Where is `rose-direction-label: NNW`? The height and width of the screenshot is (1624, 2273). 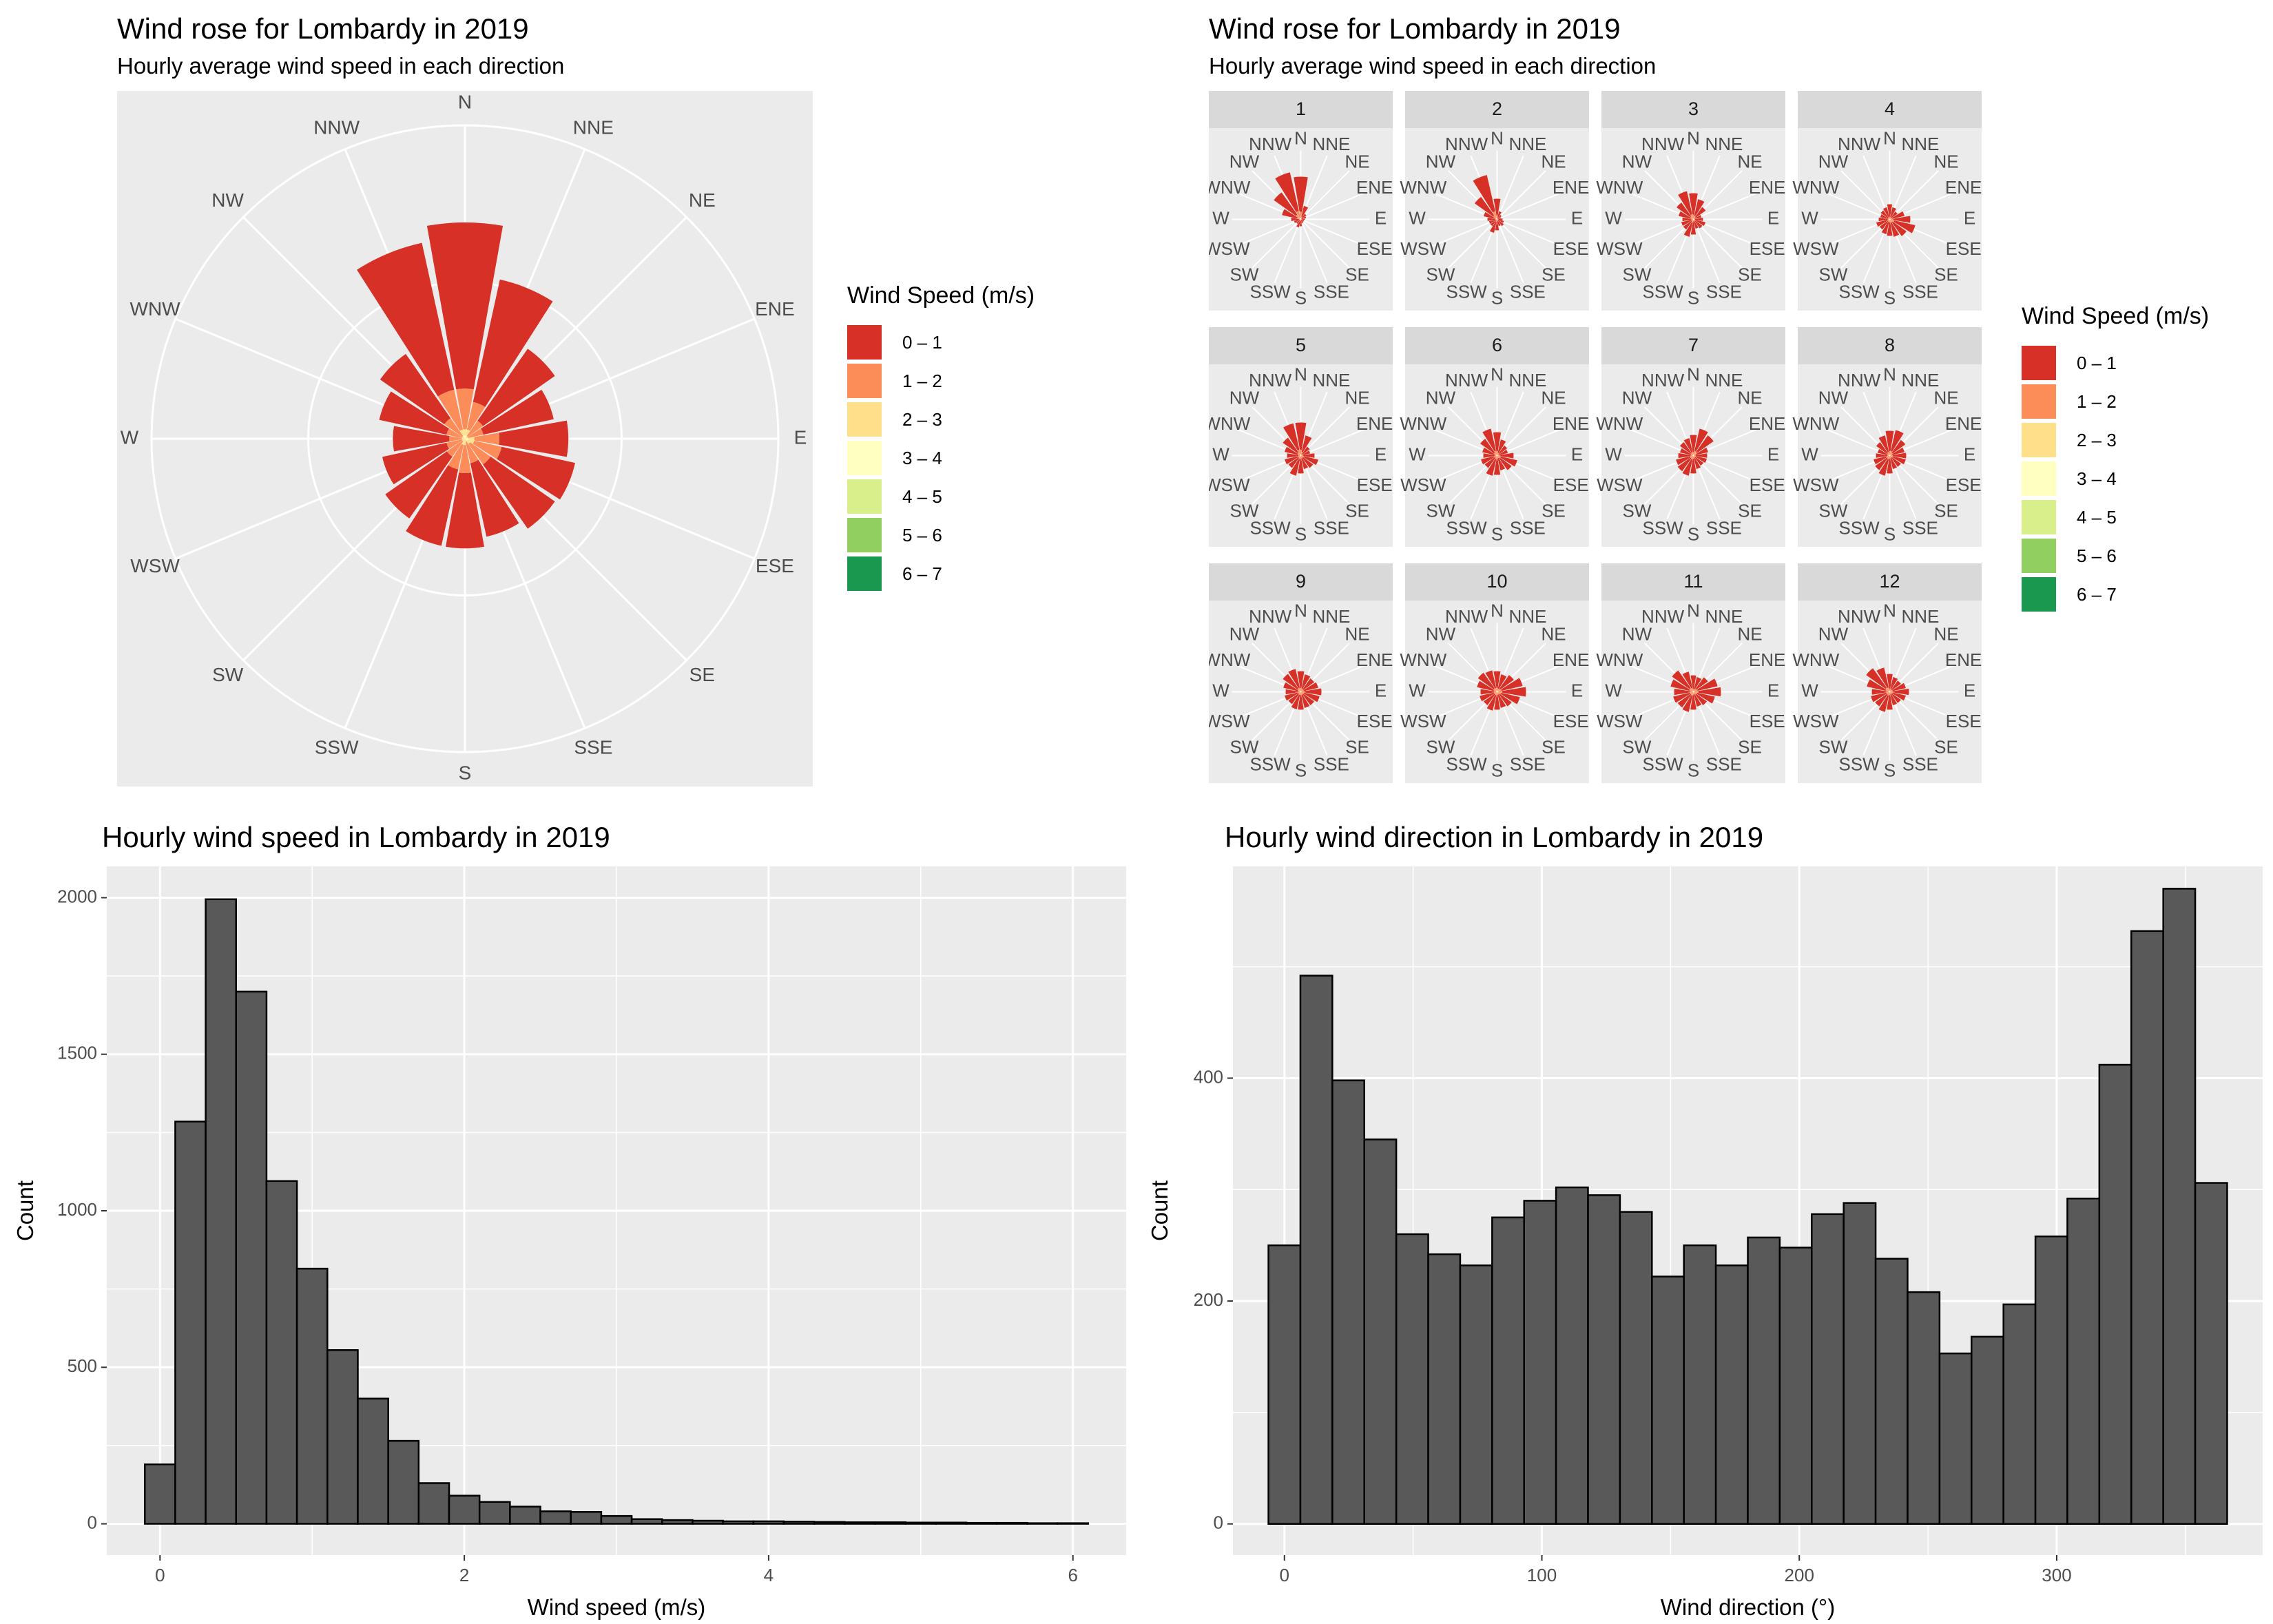
rose-direction-label: NNW is located at coordinates (337, 127).